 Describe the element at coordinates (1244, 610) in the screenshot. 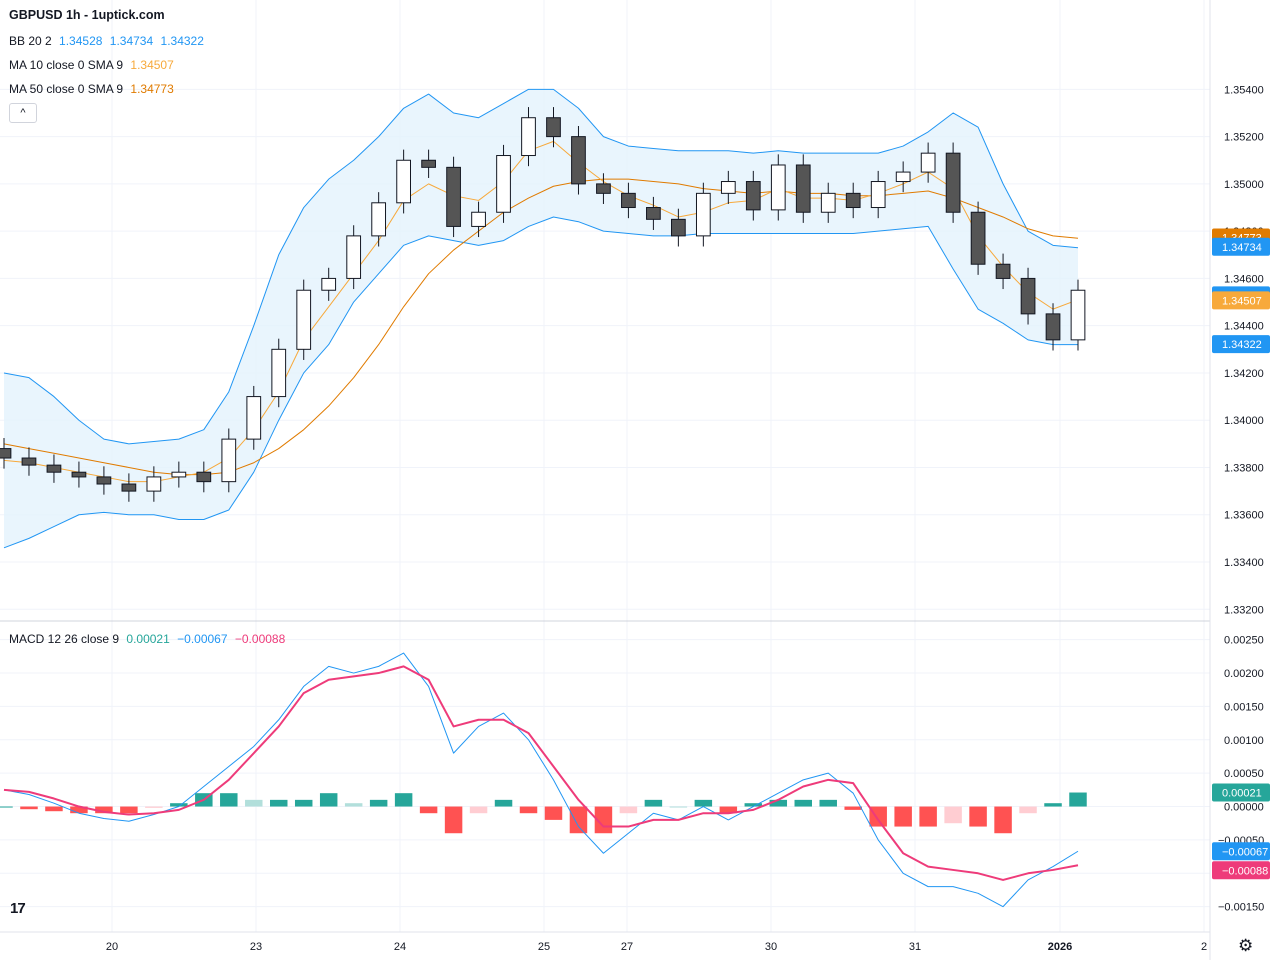

I see `price-tick-label: 1.33200` at that location.